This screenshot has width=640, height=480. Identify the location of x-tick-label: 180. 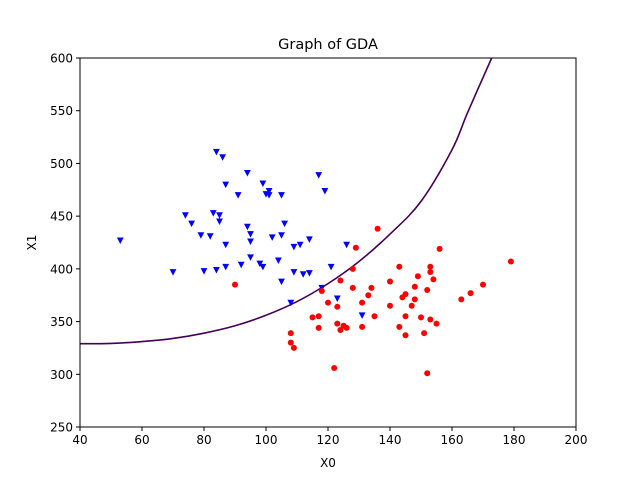
(514, 440).